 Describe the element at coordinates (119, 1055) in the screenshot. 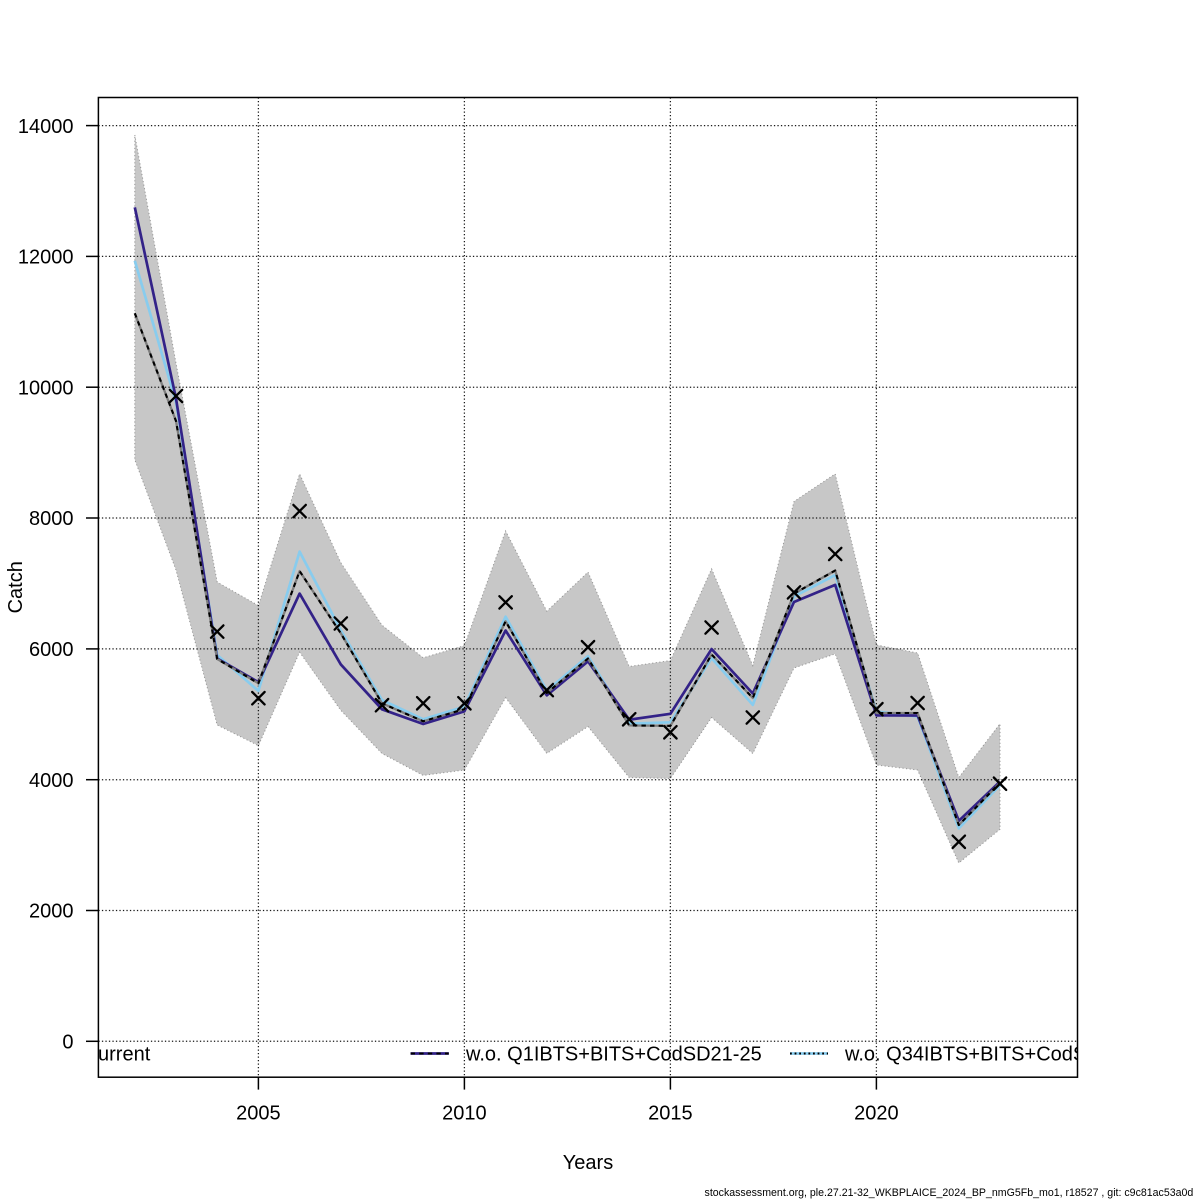

I see `svg-text: current` at that location.